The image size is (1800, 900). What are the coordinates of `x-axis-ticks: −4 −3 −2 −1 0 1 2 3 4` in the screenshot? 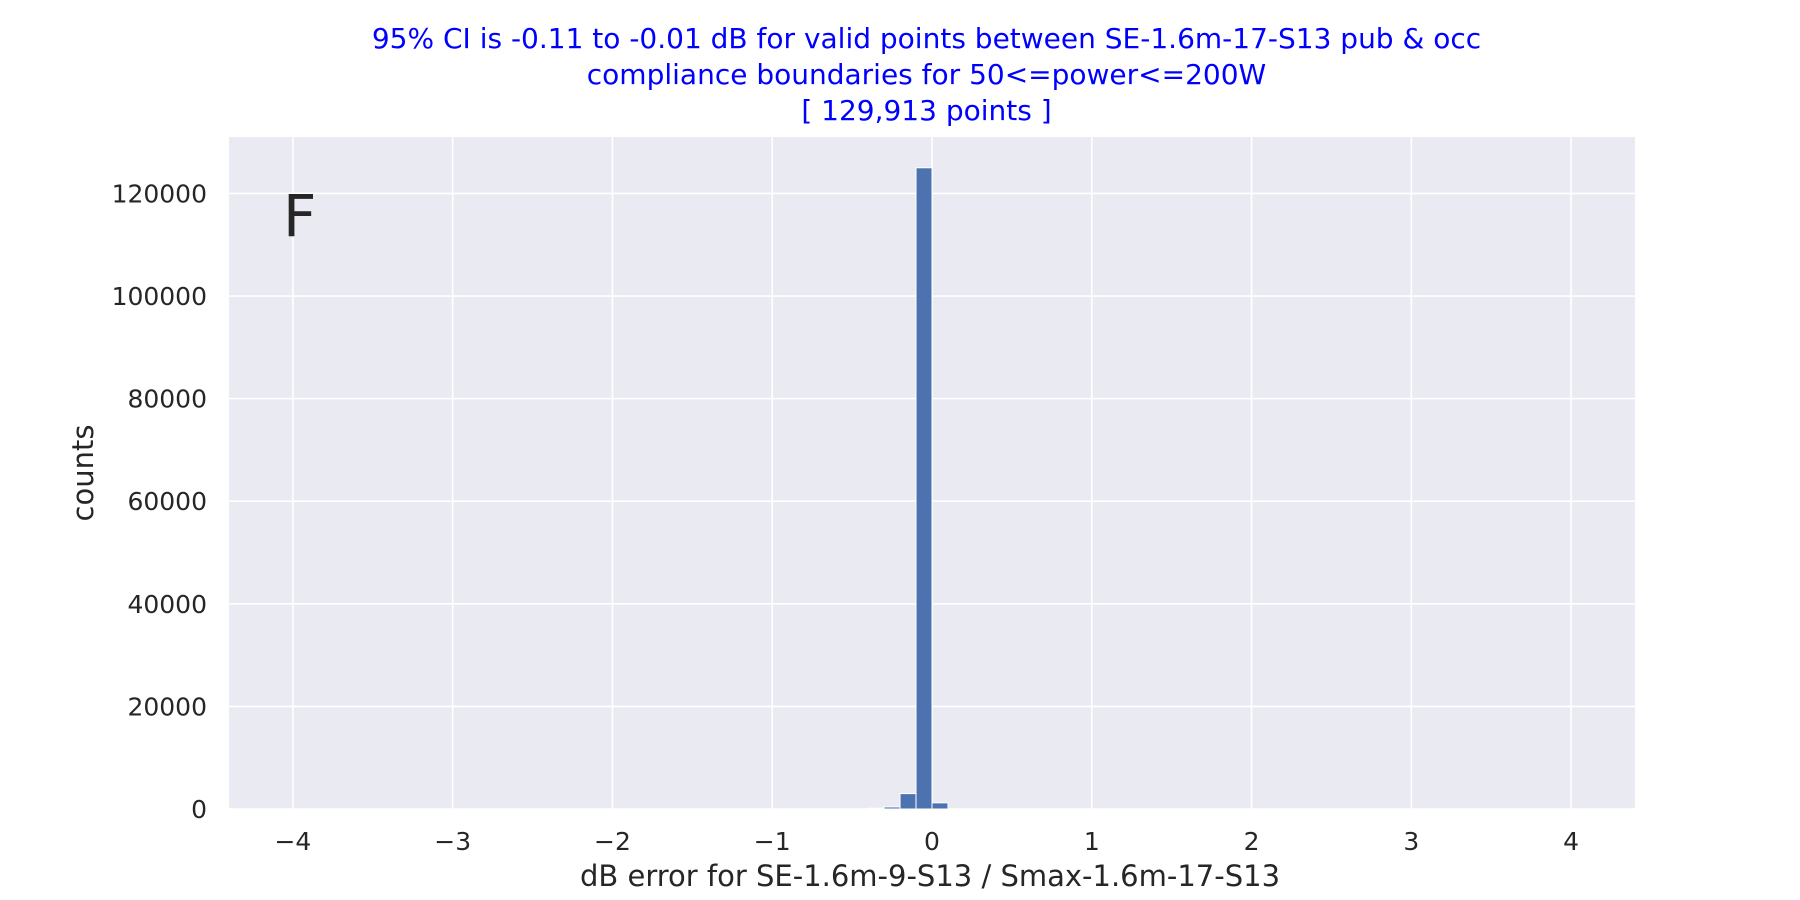 It's located at (926, 841).